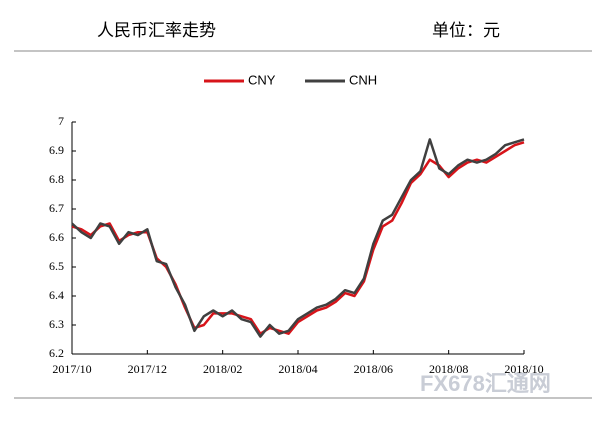 The height and width of the screenshot is (421, 604). What do you see at coordinates (56, 266) in the screenshot?
I see `y-tick-label: 6.5` at bounding box center [56, 266].